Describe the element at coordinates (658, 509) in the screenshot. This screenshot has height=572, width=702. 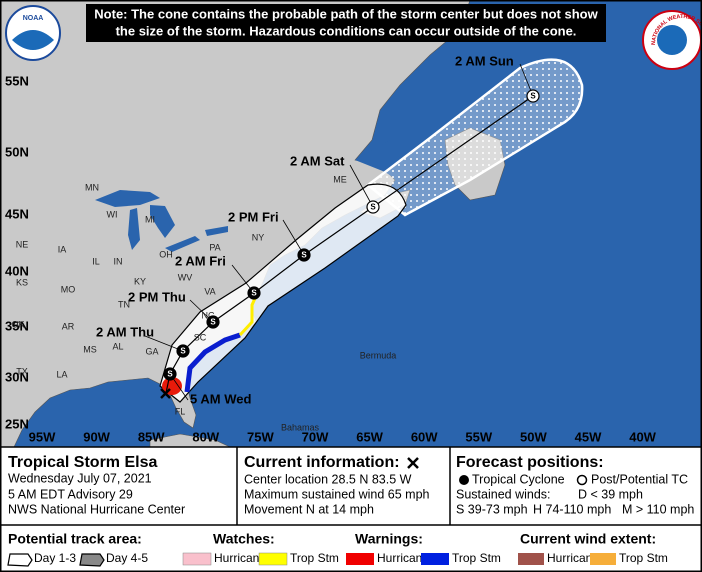
I see `forecast-m: M > 110 mph` at that location.